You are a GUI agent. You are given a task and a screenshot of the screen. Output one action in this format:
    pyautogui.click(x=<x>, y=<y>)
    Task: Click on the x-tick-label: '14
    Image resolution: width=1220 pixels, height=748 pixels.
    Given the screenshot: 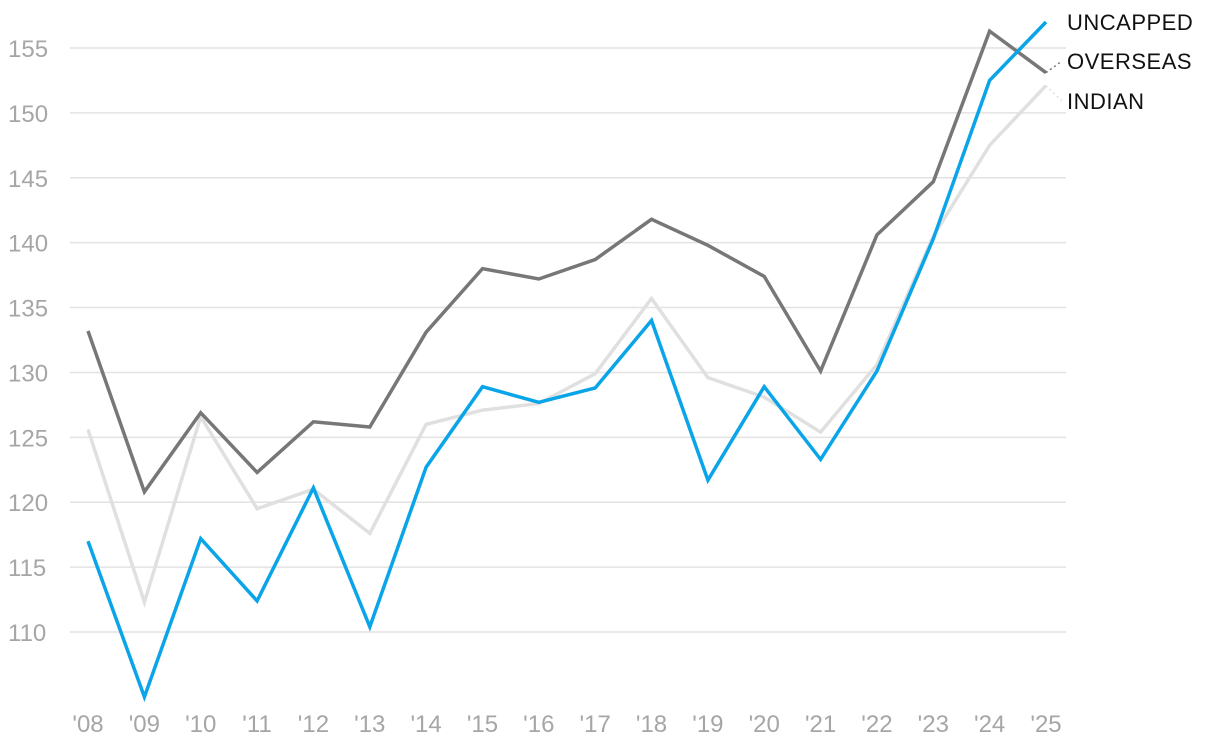 What is the action you would take?
    pyautogui.click(x=425, y=724)
    